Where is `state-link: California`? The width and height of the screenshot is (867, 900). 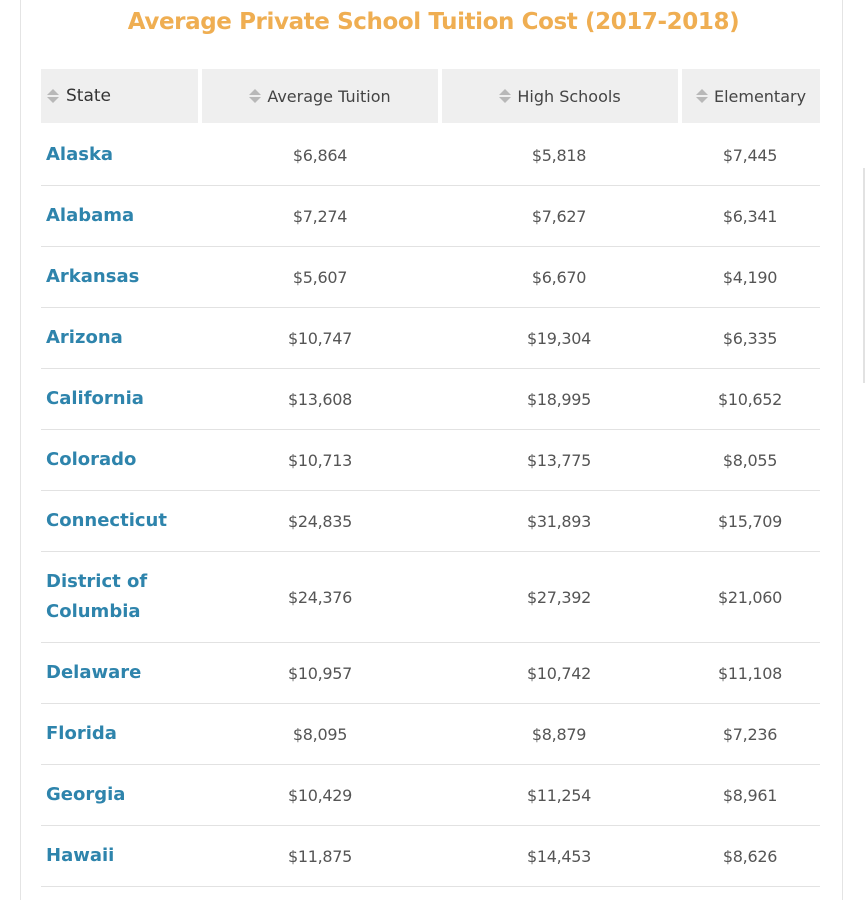 state-link: California is located at coordinates (95, 398).